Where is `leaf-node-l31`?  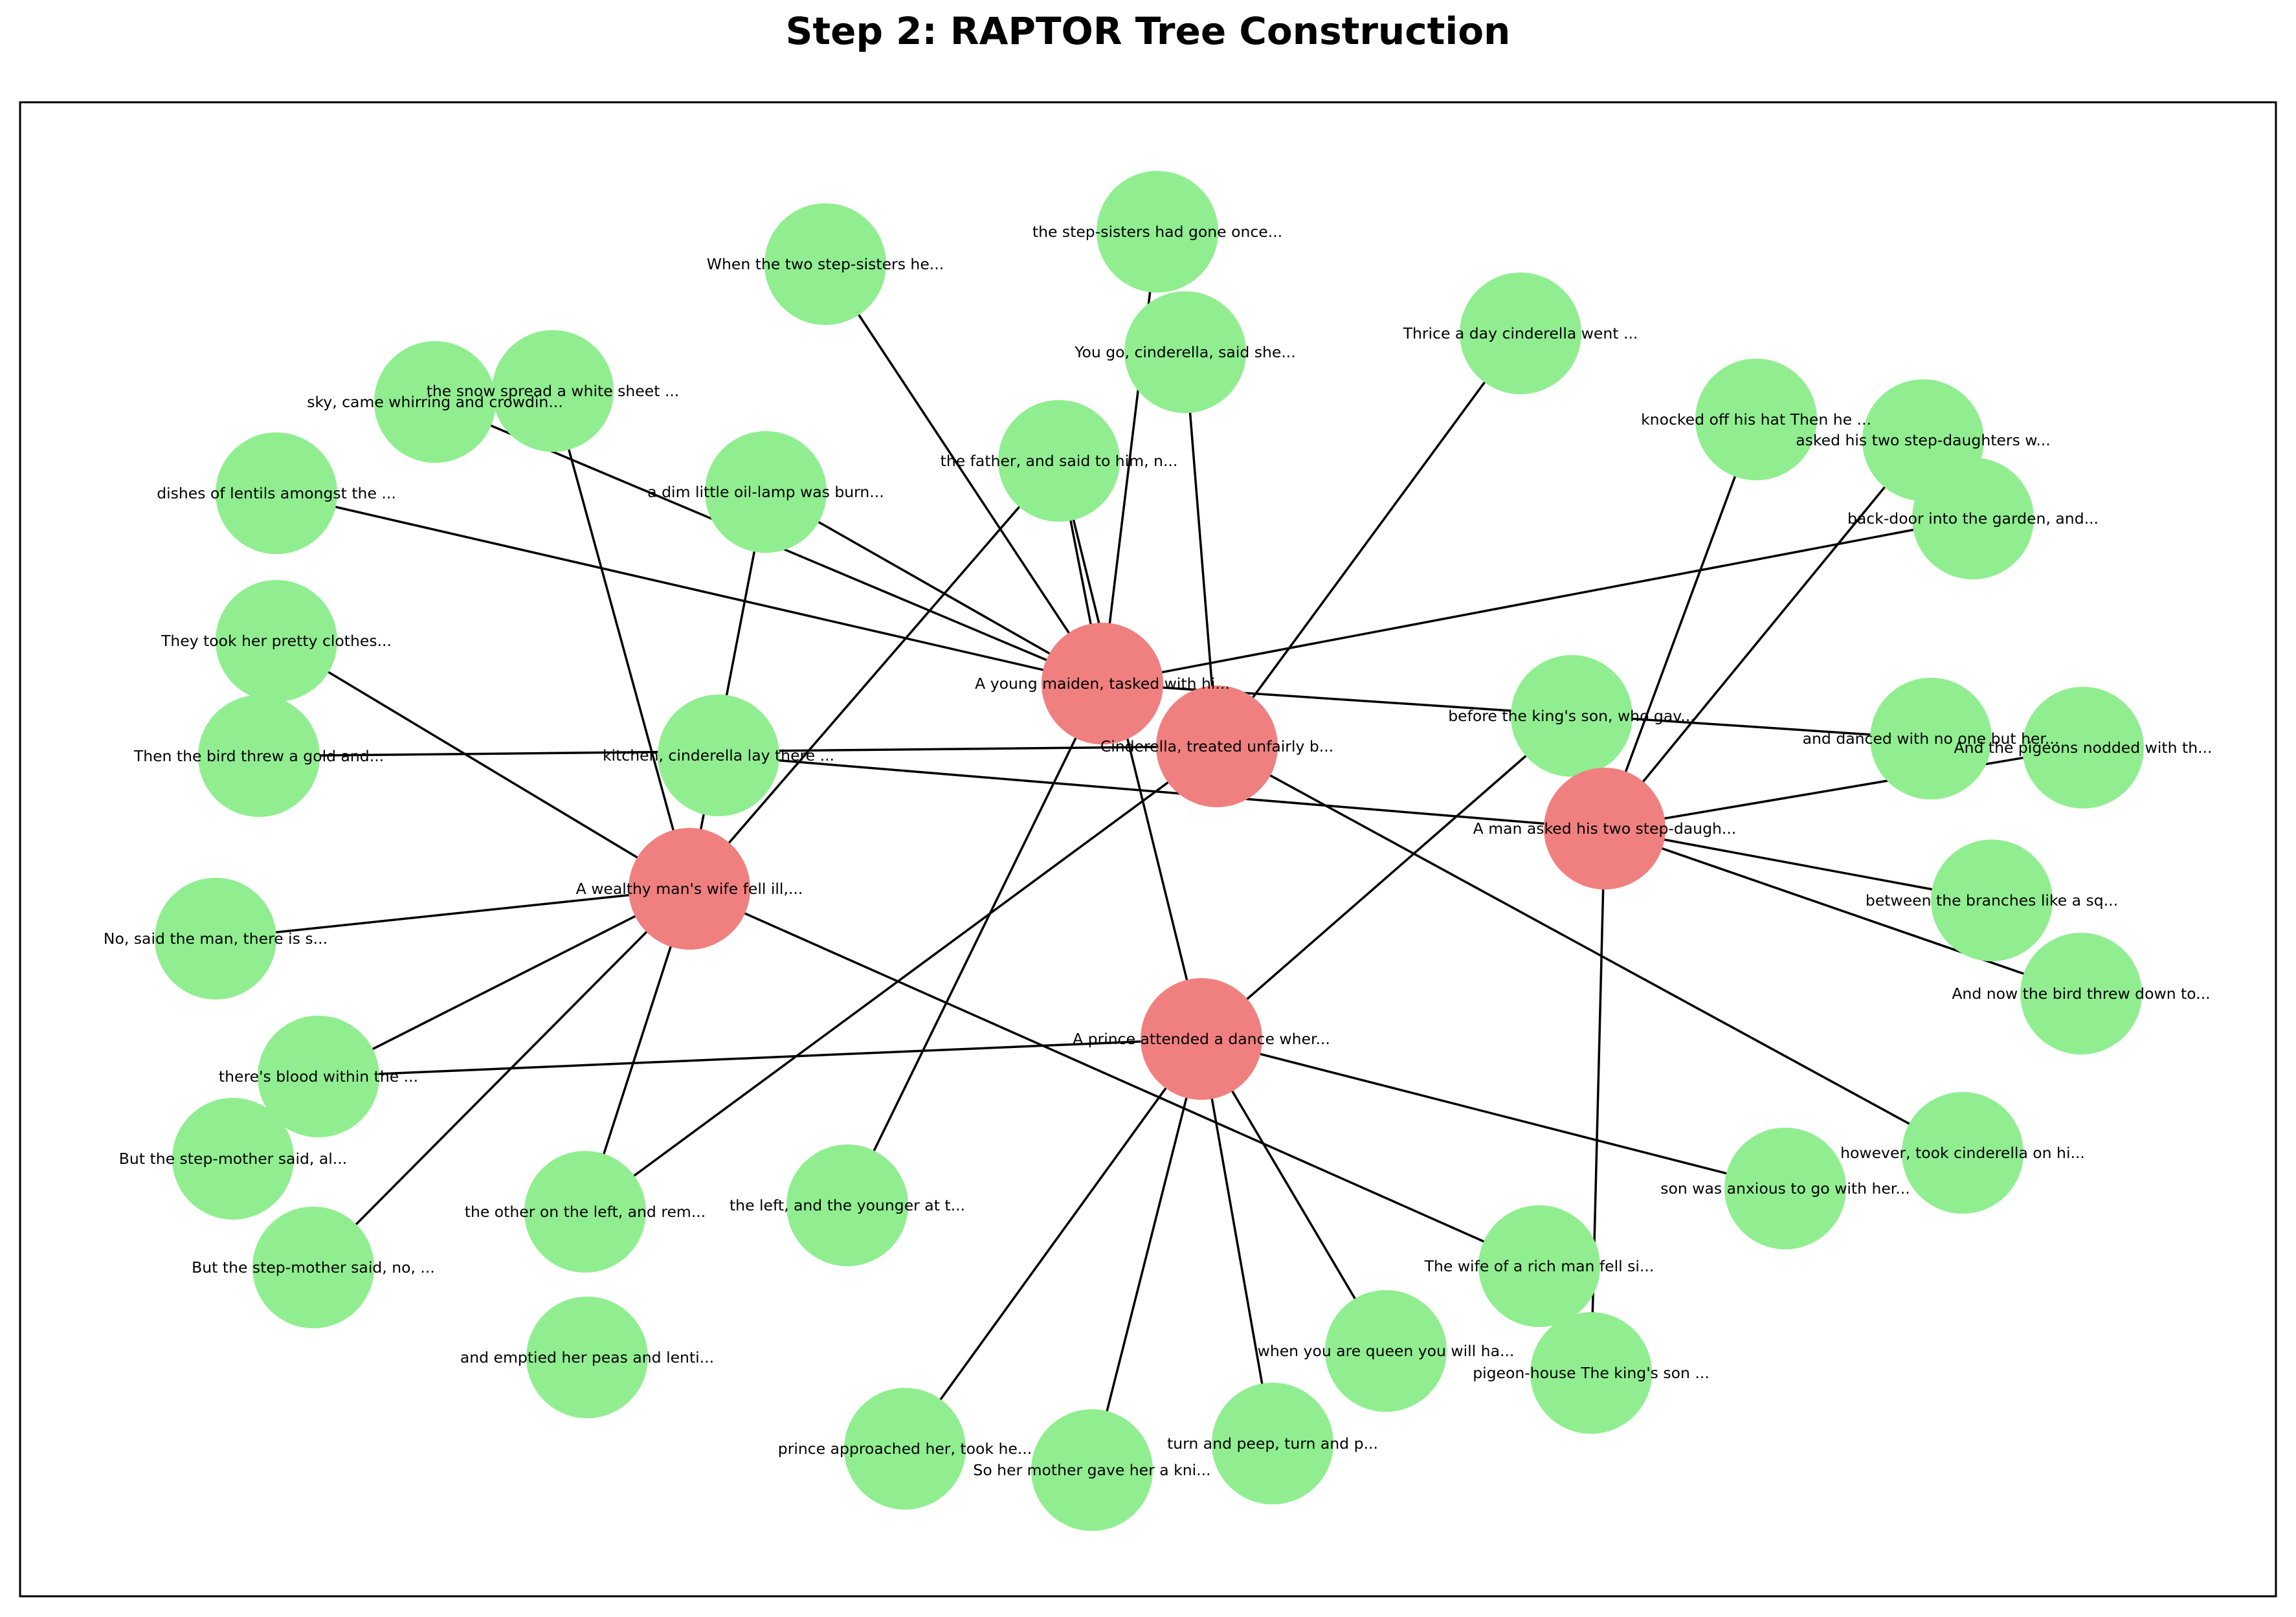 leaf-node-l31 is located at coordinates (1386, 1351).